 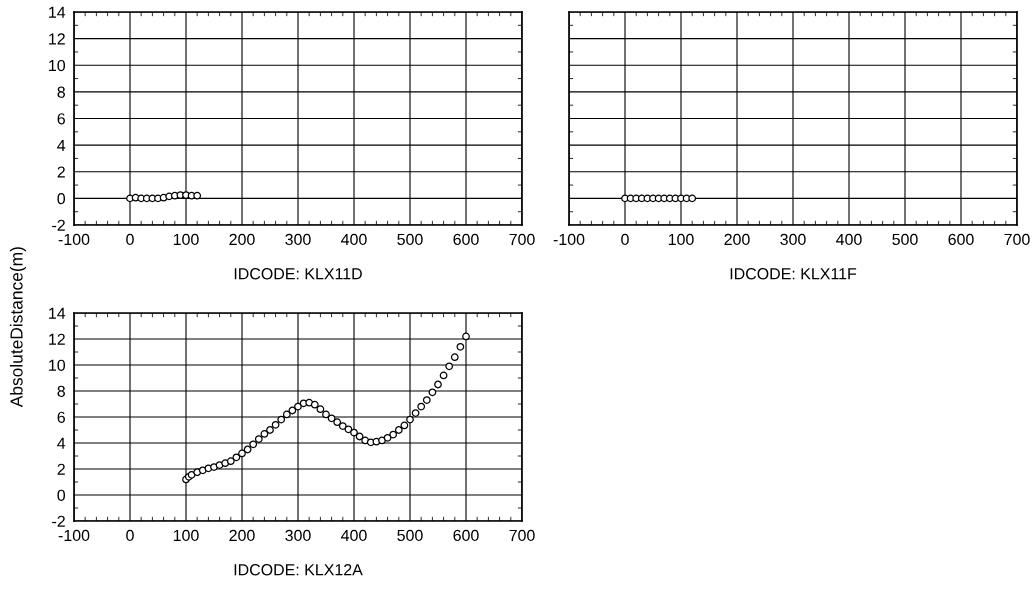 What do you see at coordinates (298, 274) in the screenshot?
I see `x-axis-title: IDCODE: KLX11D` at bounding box center [298, 274].